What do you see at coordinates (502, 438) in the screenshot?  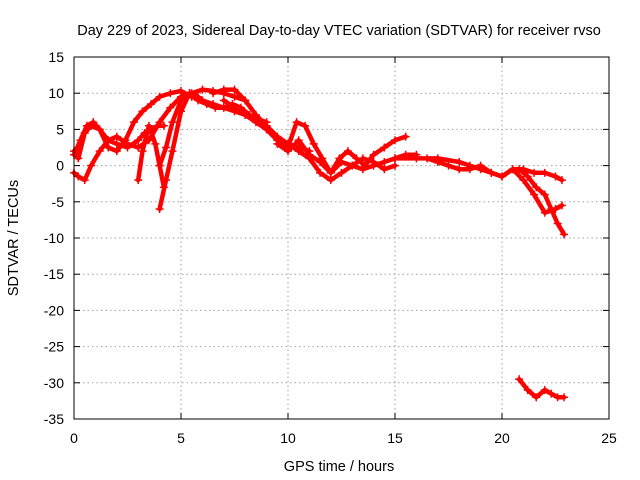 I see `x-tick-label: 20` at bounding box center [502, 438].